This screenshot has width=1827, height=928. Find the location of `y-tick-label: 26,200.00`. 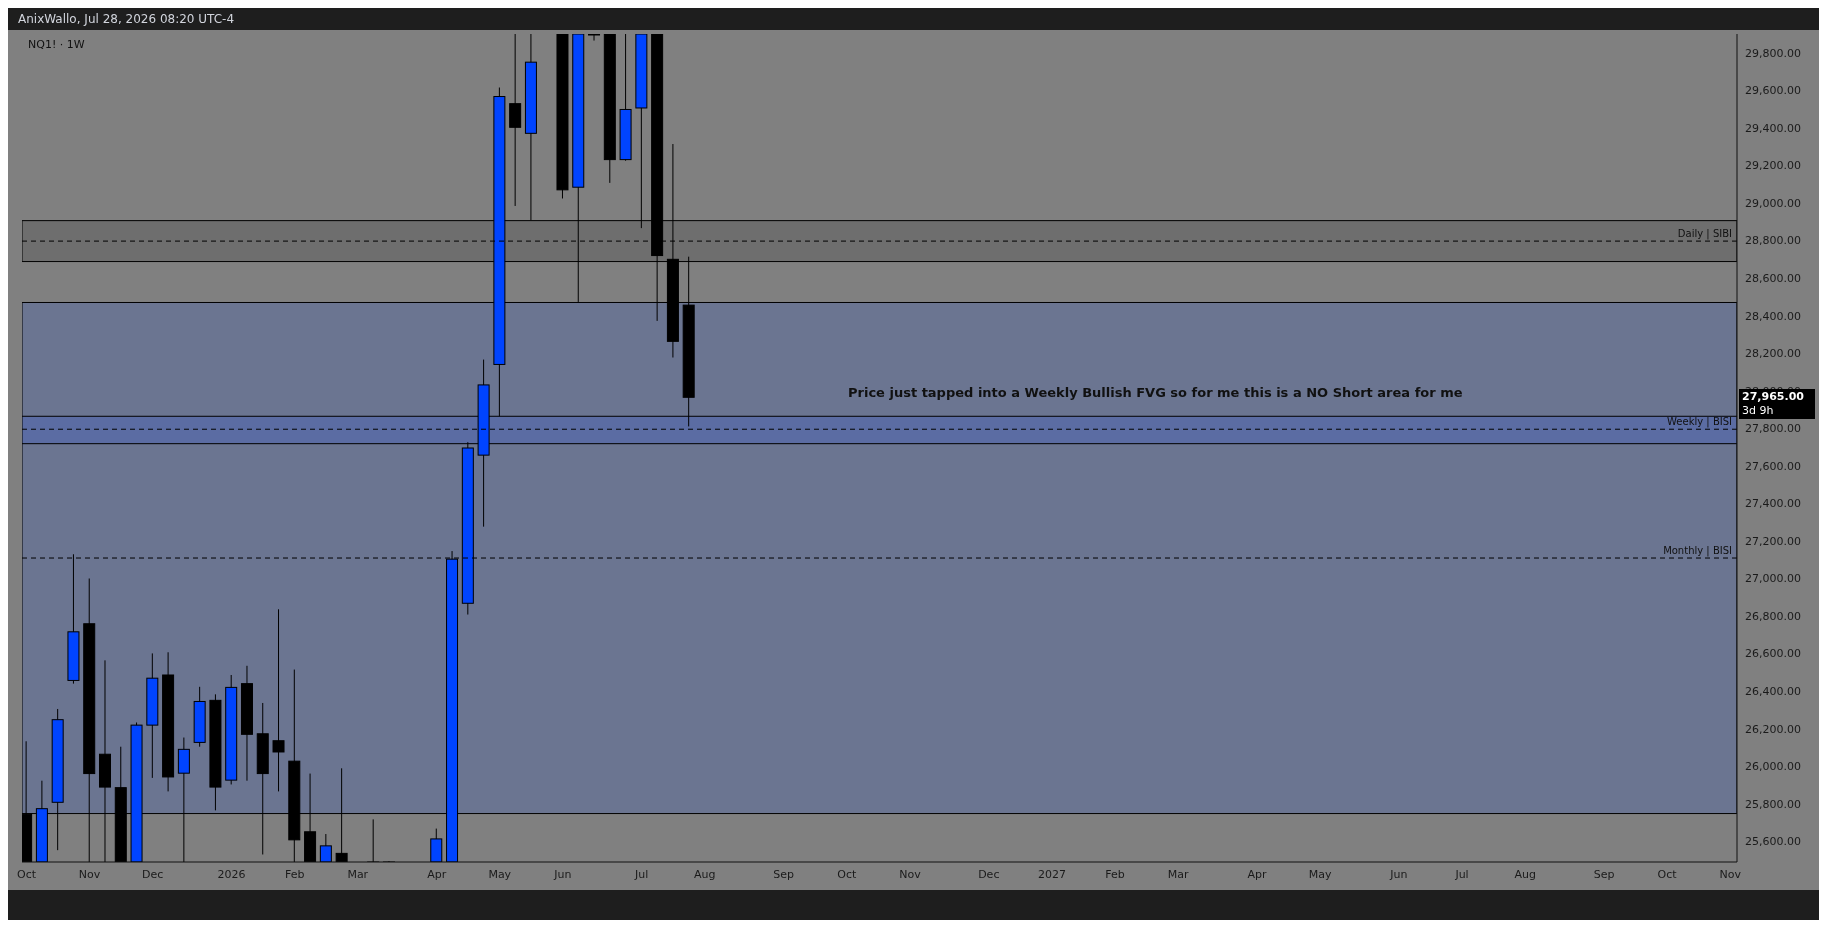

y-tick-label: 26,200.00 is located at coordinates (1773, 729).